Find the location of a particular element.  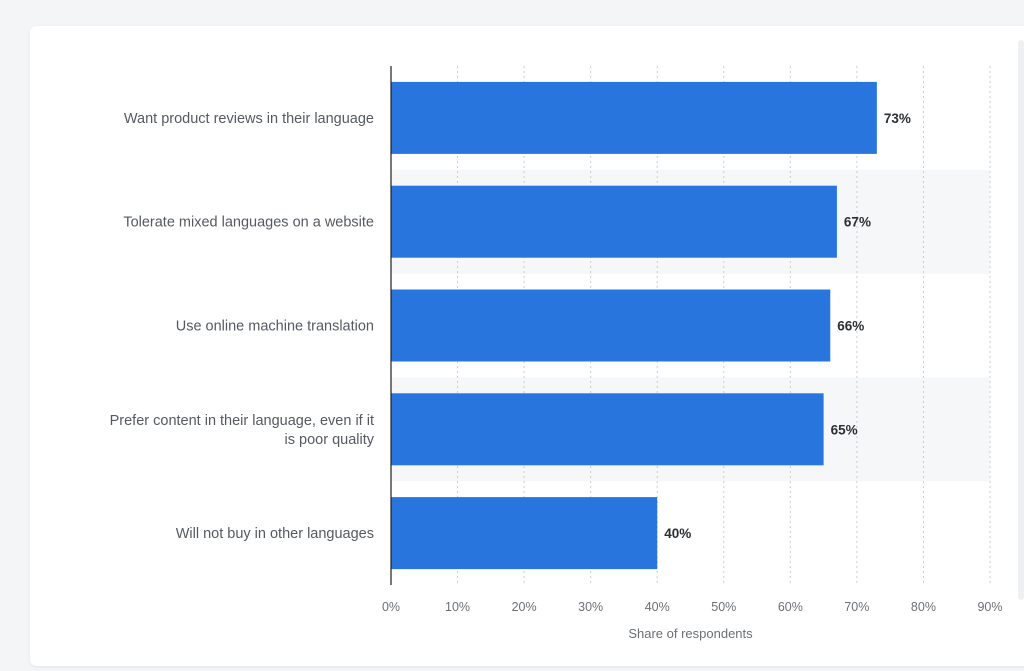

x-tick-label: 70% is located at coordinates (856, 607).